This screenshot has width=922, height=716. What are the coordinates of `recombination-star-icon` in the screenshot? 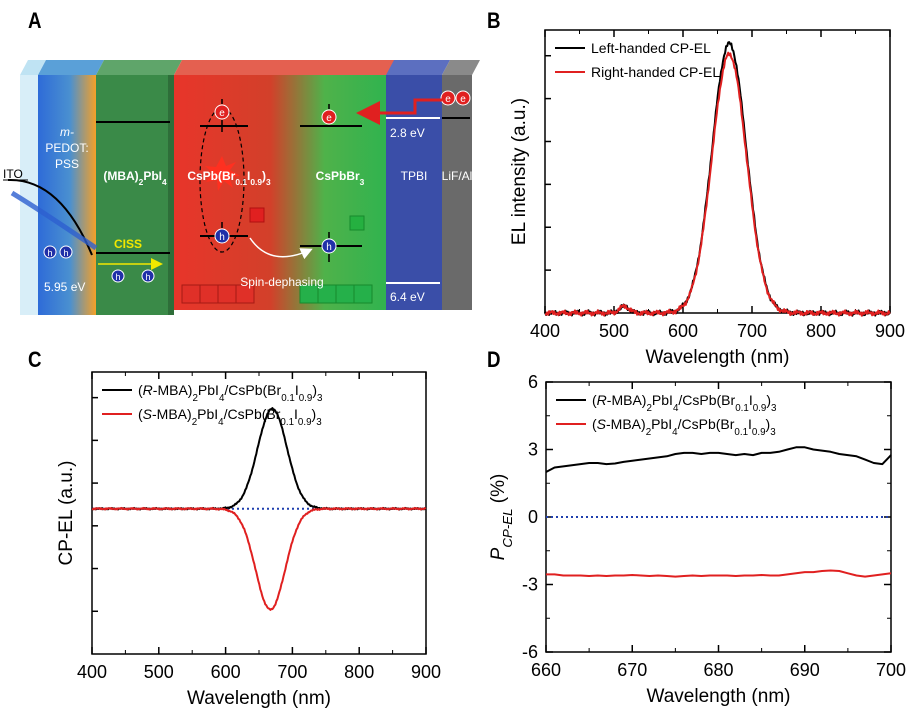 It's located at (222, 173).